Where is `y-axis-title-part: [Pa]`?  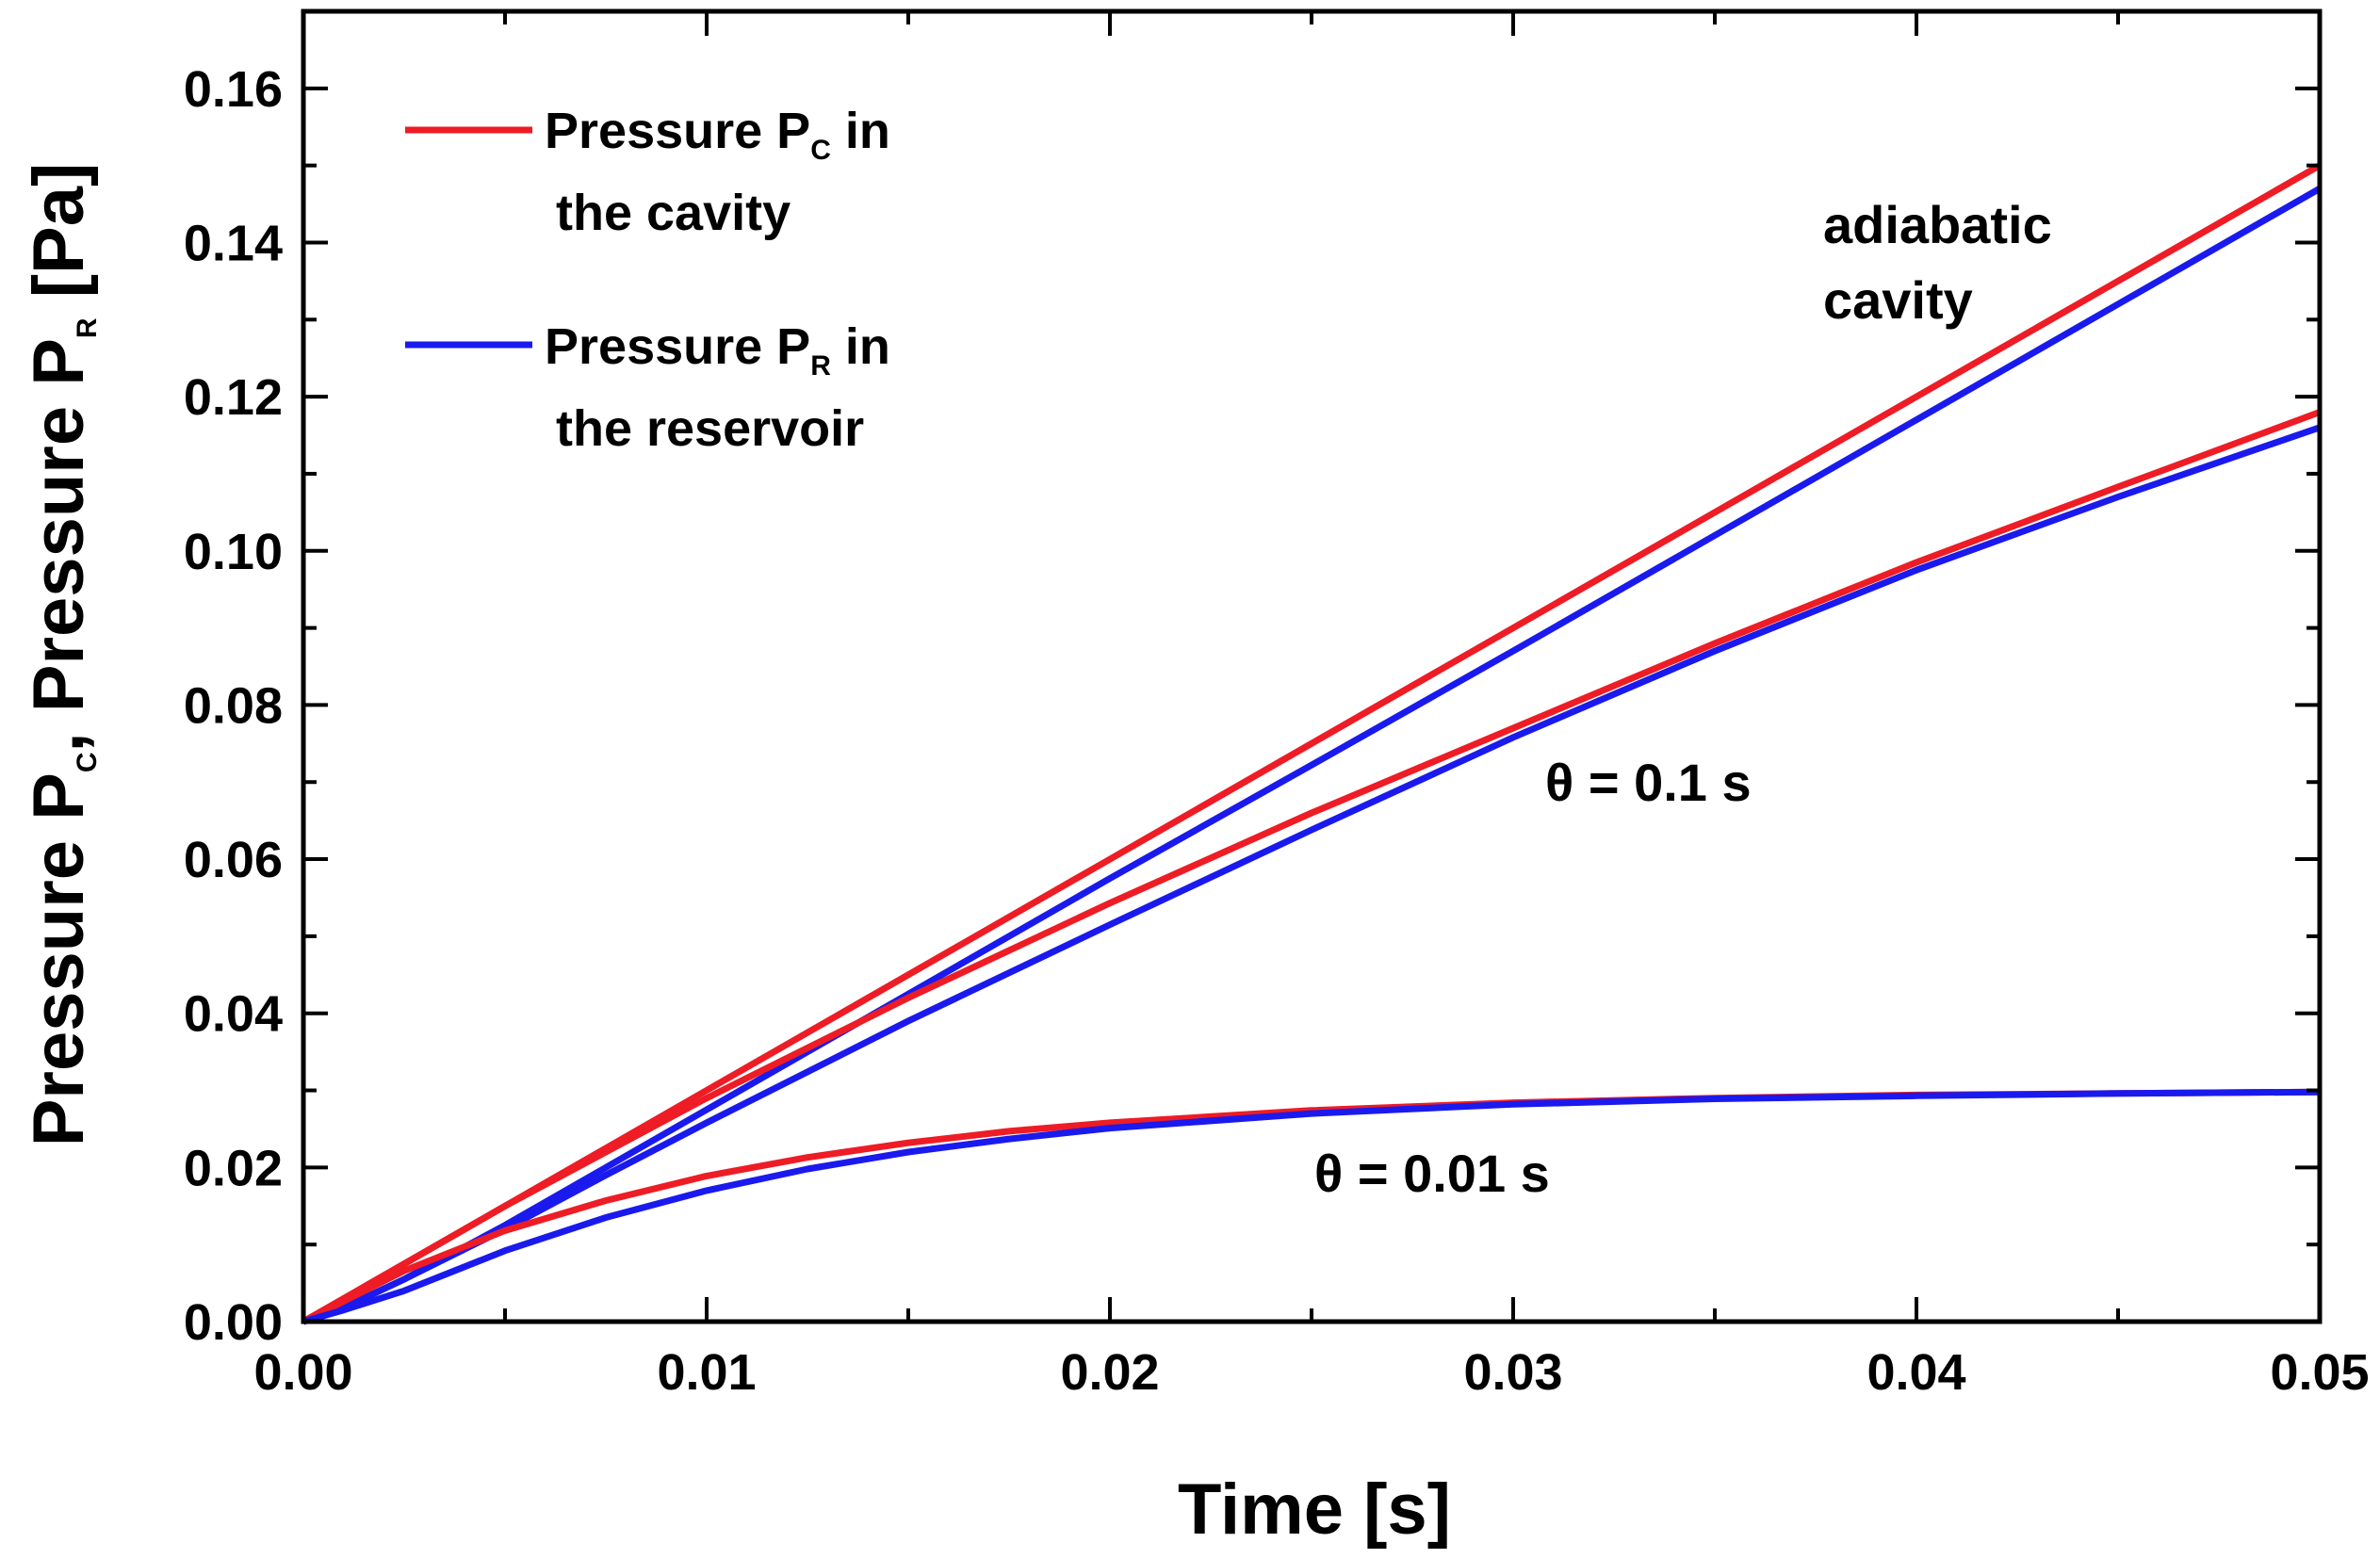
y-axis-title-part: [Pa] is located at coordinates (59, 241).